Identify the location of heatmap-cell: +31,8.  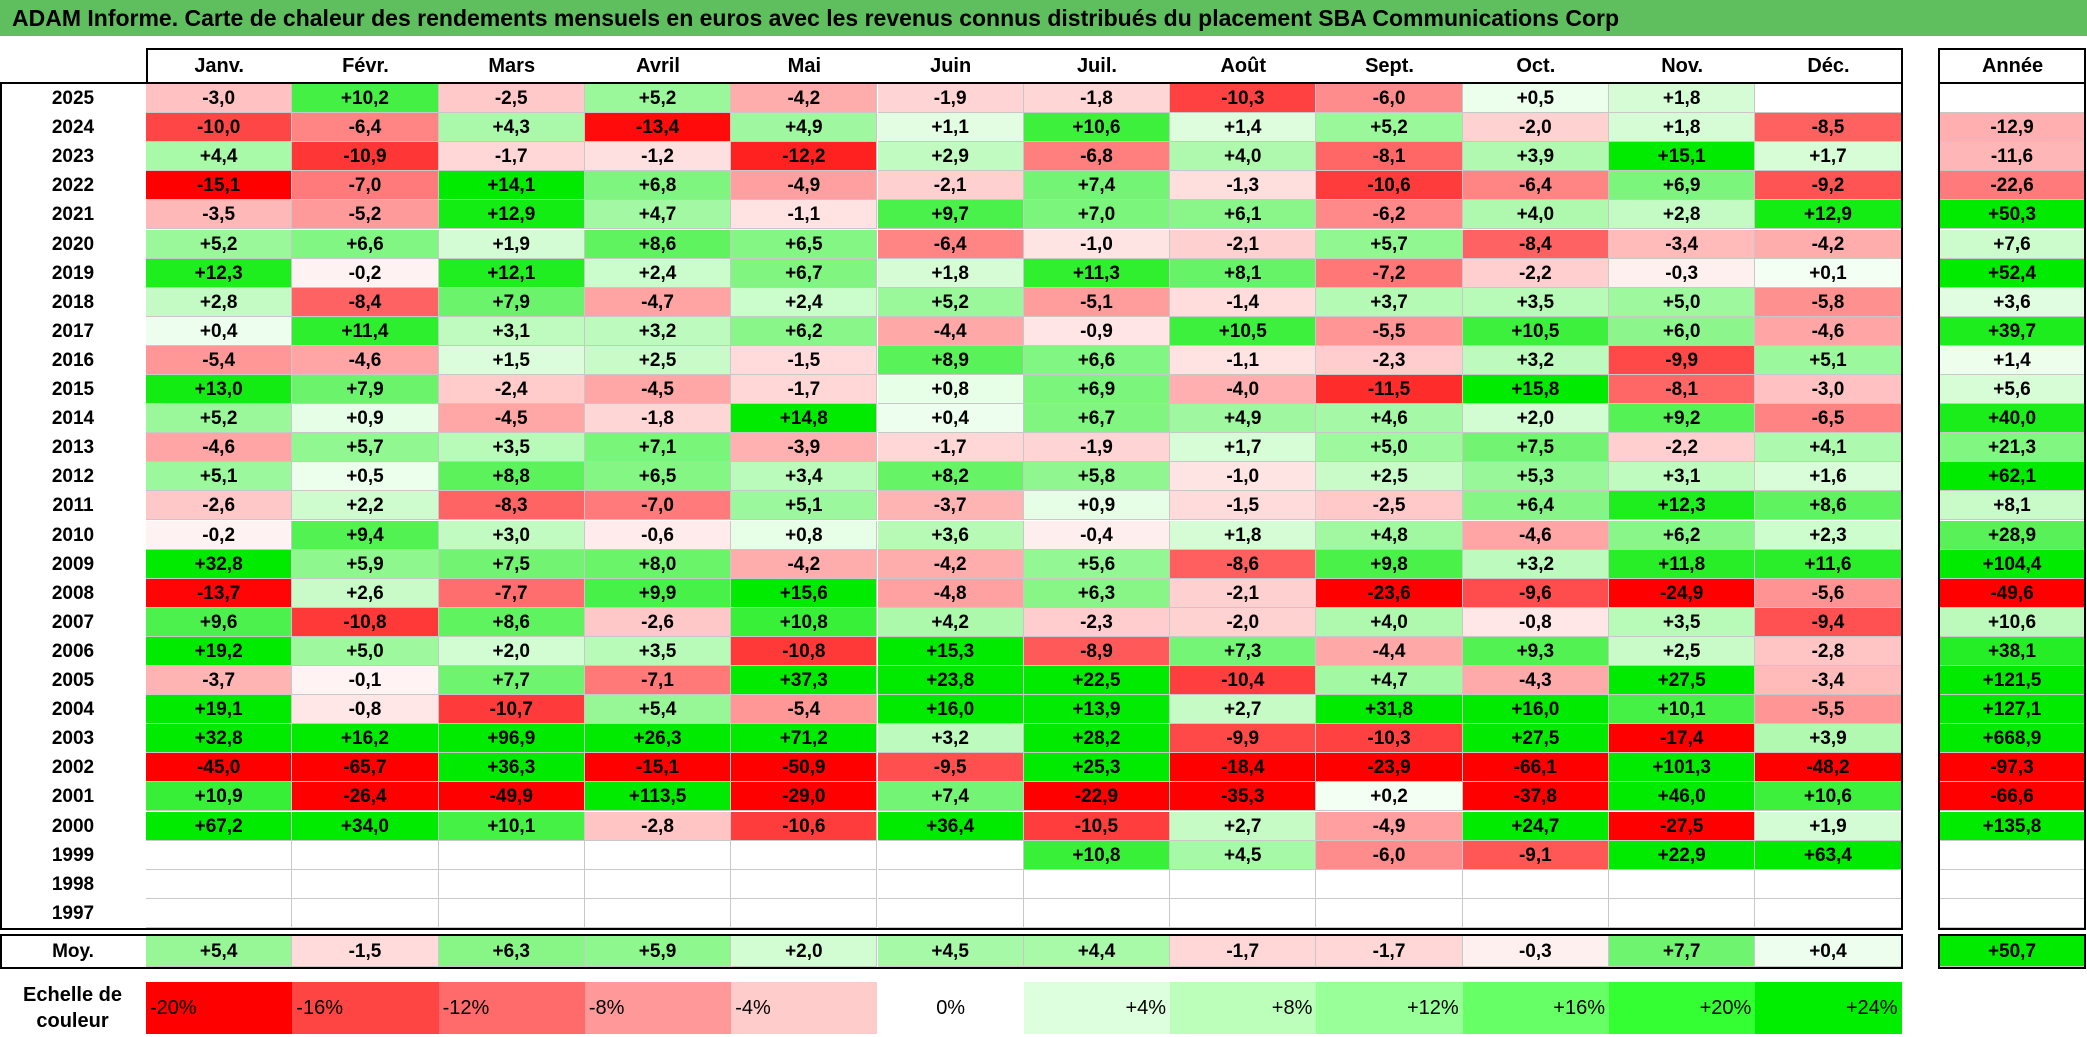
(1389, 710).